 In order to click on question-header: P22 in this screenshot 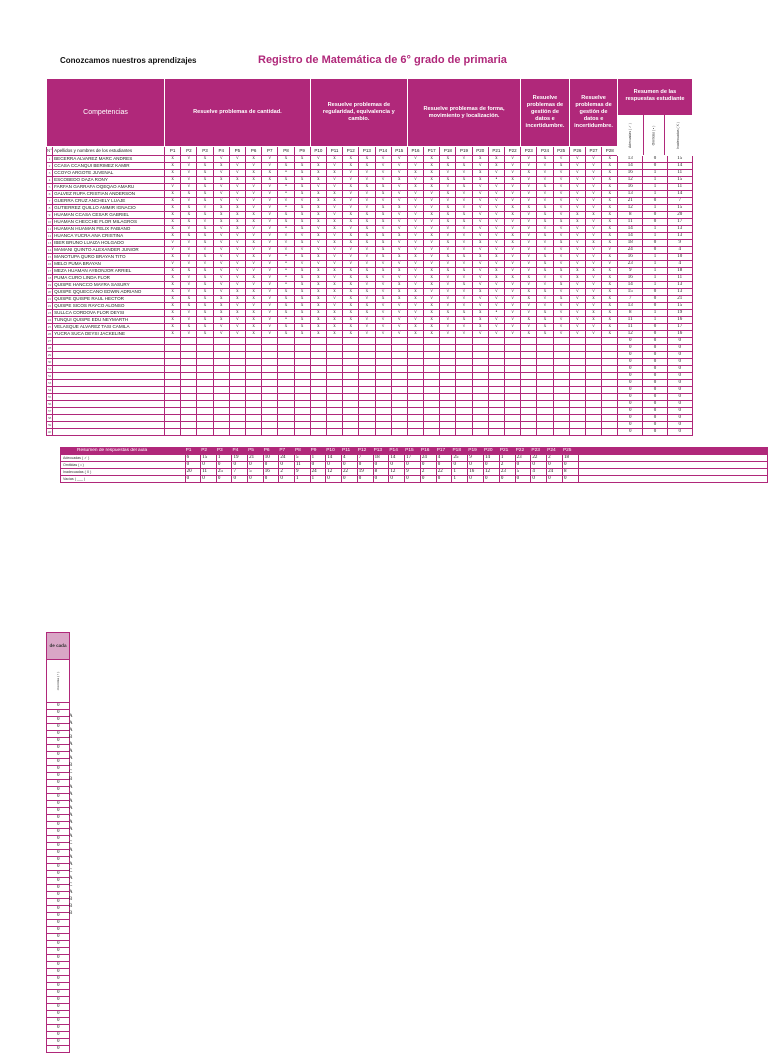, I will do `click(512, 151)`.